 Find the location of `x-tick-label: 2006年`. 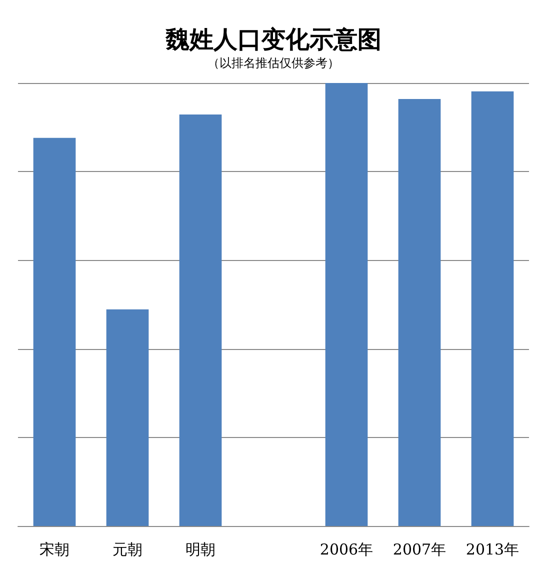

x-tick-label: 2006年 is located at coordinates (347, 549).